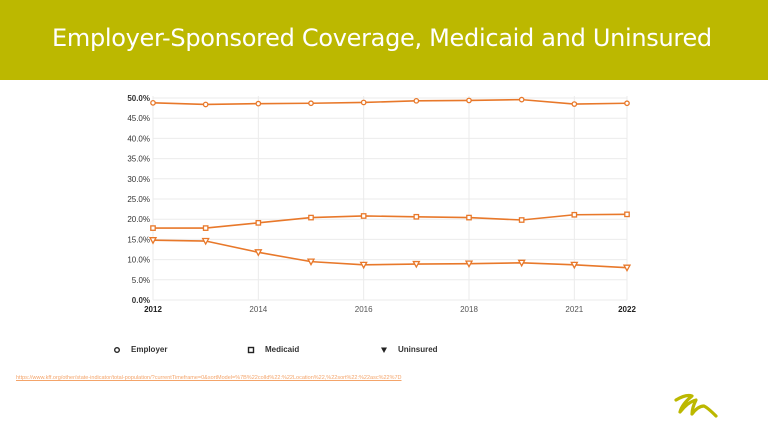 The height and width of the screenshot is (432, 768). Describe the element at coordinates (627, 309) in the screenshot. I see `x-tick-label: 2022` at that location.